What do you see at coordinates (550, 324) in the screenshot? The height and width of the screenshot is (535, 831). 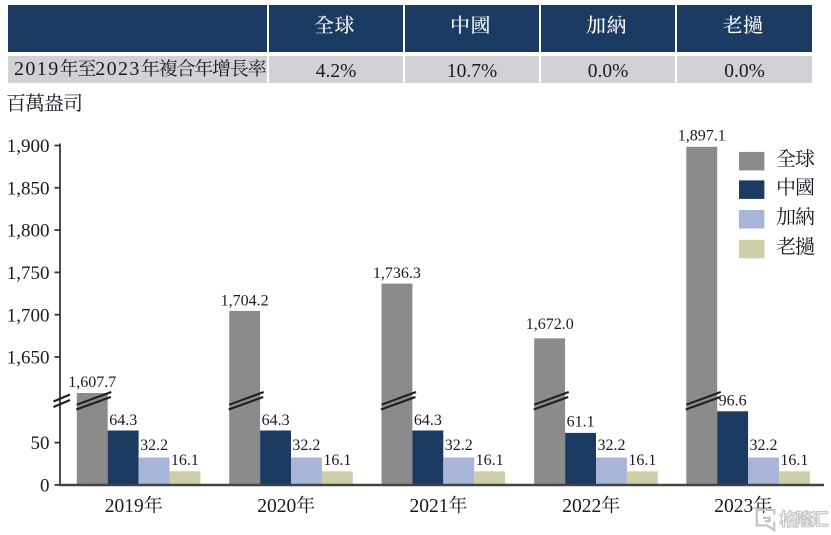 I see `svg-text: 1,672.0` at bounding box center [550, 324].